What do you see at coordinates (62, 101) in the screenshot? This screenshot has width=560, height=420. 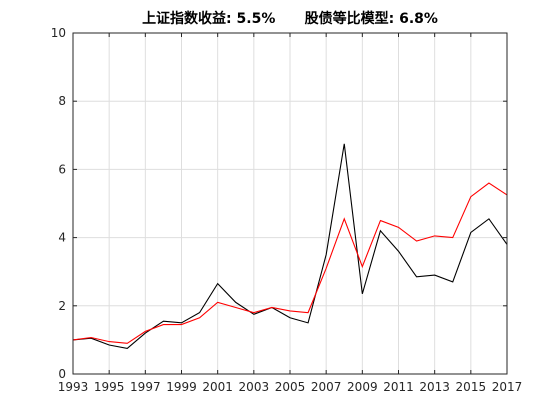 I see `y-tick-label: 8` at bounding box center [62, 101].